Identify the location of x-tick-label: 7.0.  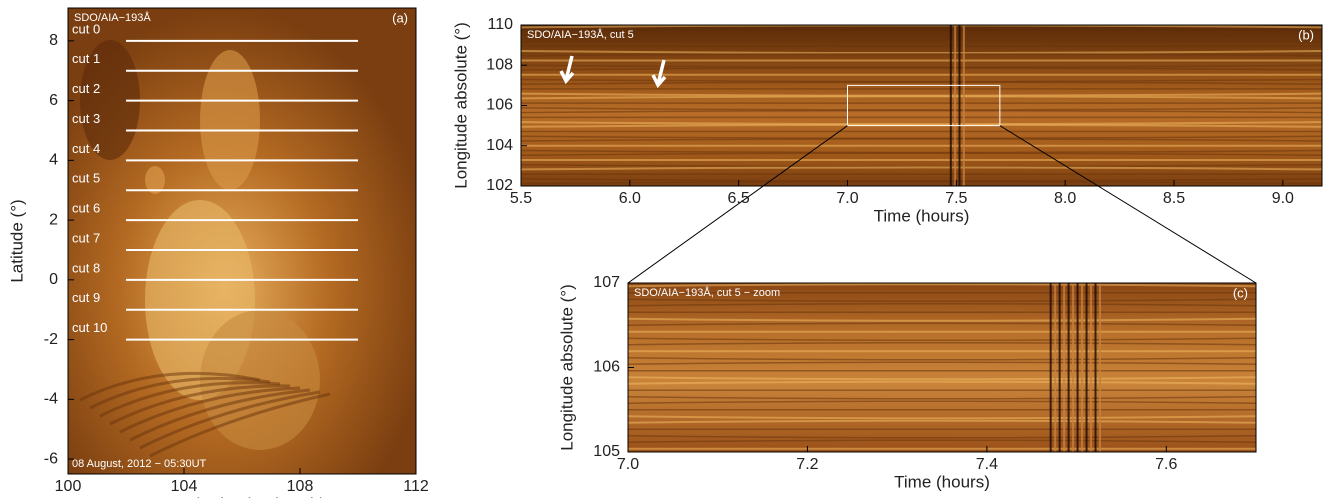
(628, 464).